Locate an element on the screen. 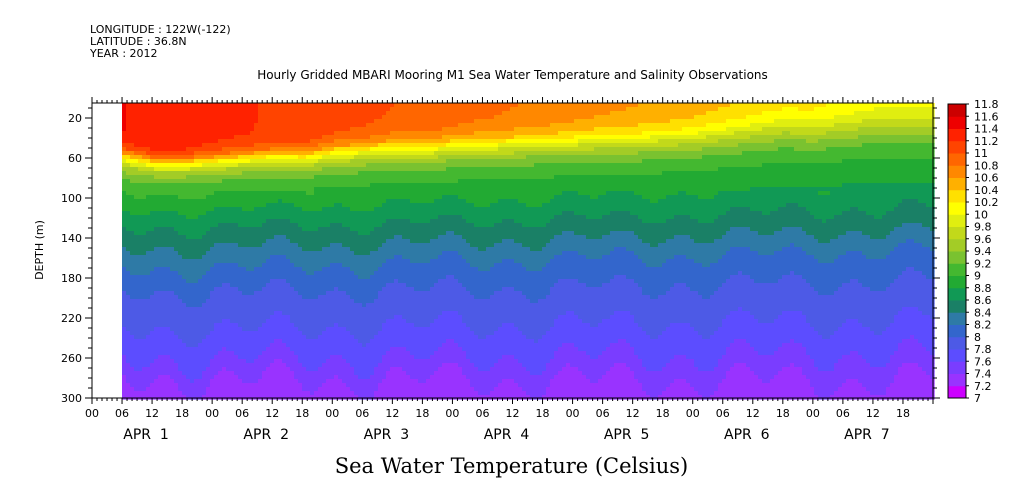 This screenshot has height=504, width=1009. colorbar-label: 11.8 is located at coordinates (986, 104).